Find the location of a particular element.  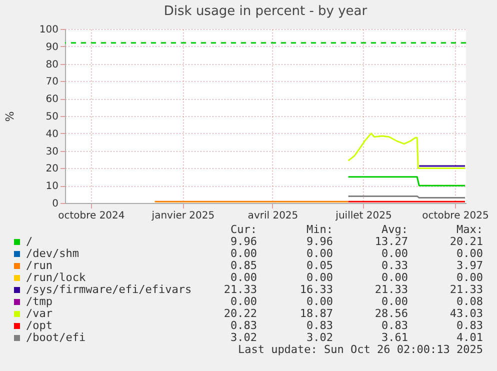

legend-label: /run/lock is located at coordinates (56, 277).